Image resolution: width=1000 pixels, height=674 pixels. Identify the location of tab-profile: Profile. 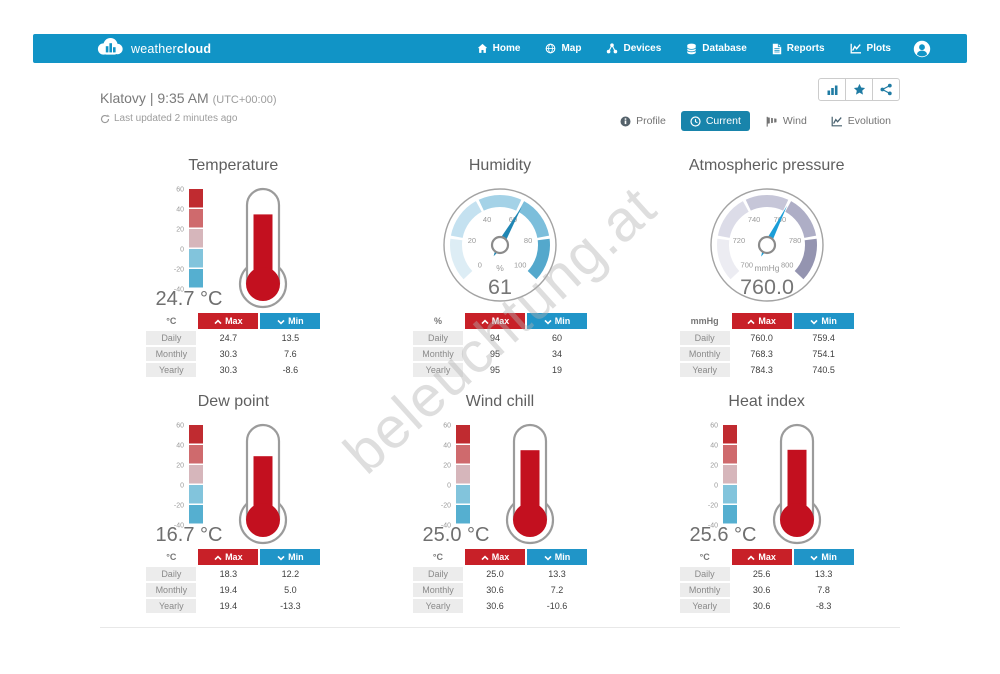
(643, 121).